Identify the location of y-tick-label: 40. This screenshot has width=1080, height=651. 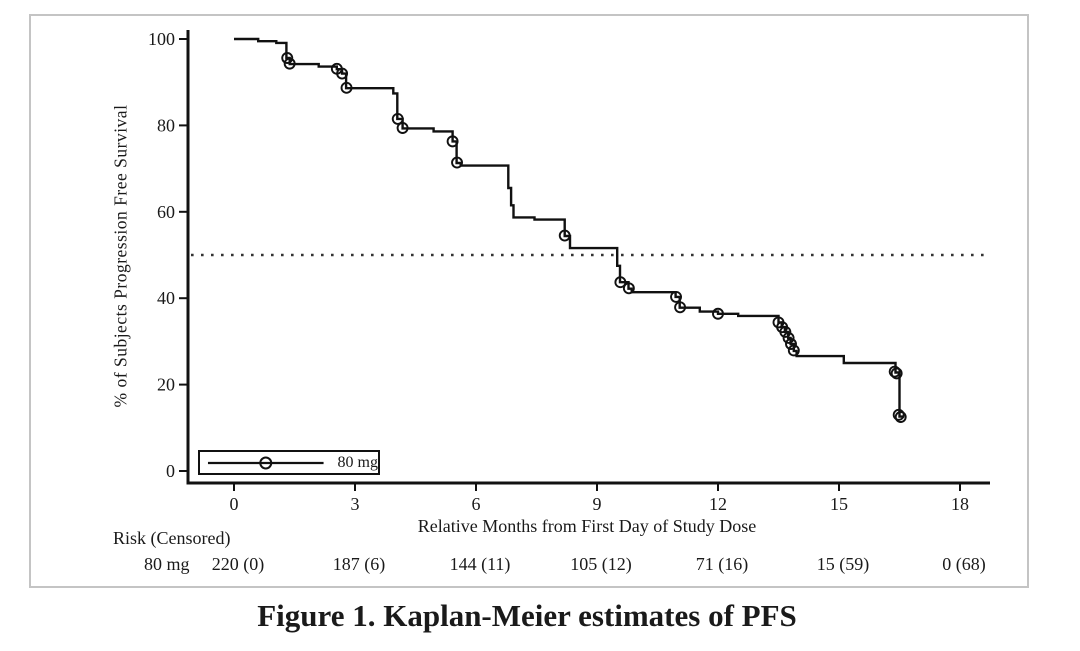
(166, 298).